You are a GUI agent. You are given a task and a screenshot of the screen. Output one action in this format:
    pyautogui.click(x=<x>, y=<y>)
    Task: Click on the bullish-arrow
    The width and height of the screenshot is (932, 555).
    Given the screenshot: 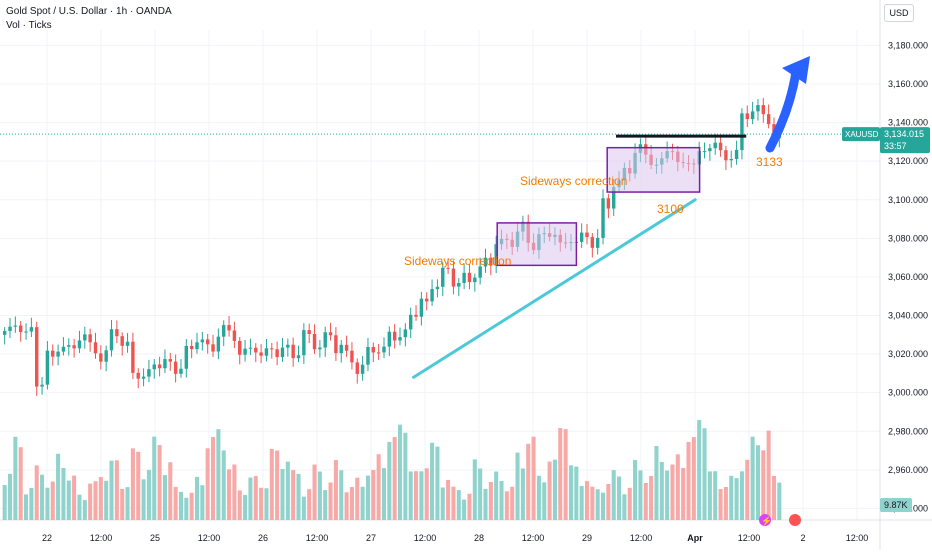 What is the action you would take?
    pyautogui.click(x=783, y=110)
    